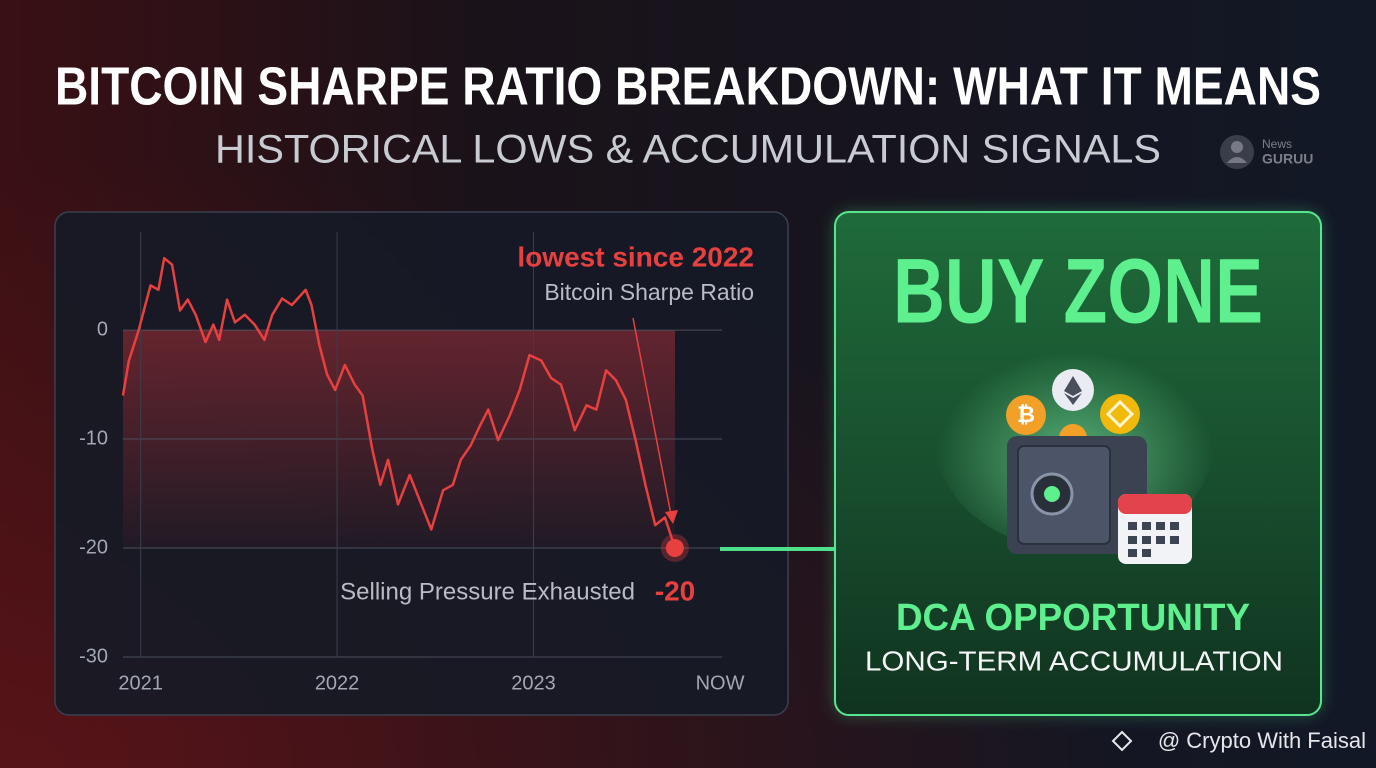 Image resolution: width=1376 pixels, height=768 pixels. Describe the element at coordinates (1155, 504) in the screenshot. I see `calendar-top` at that location.